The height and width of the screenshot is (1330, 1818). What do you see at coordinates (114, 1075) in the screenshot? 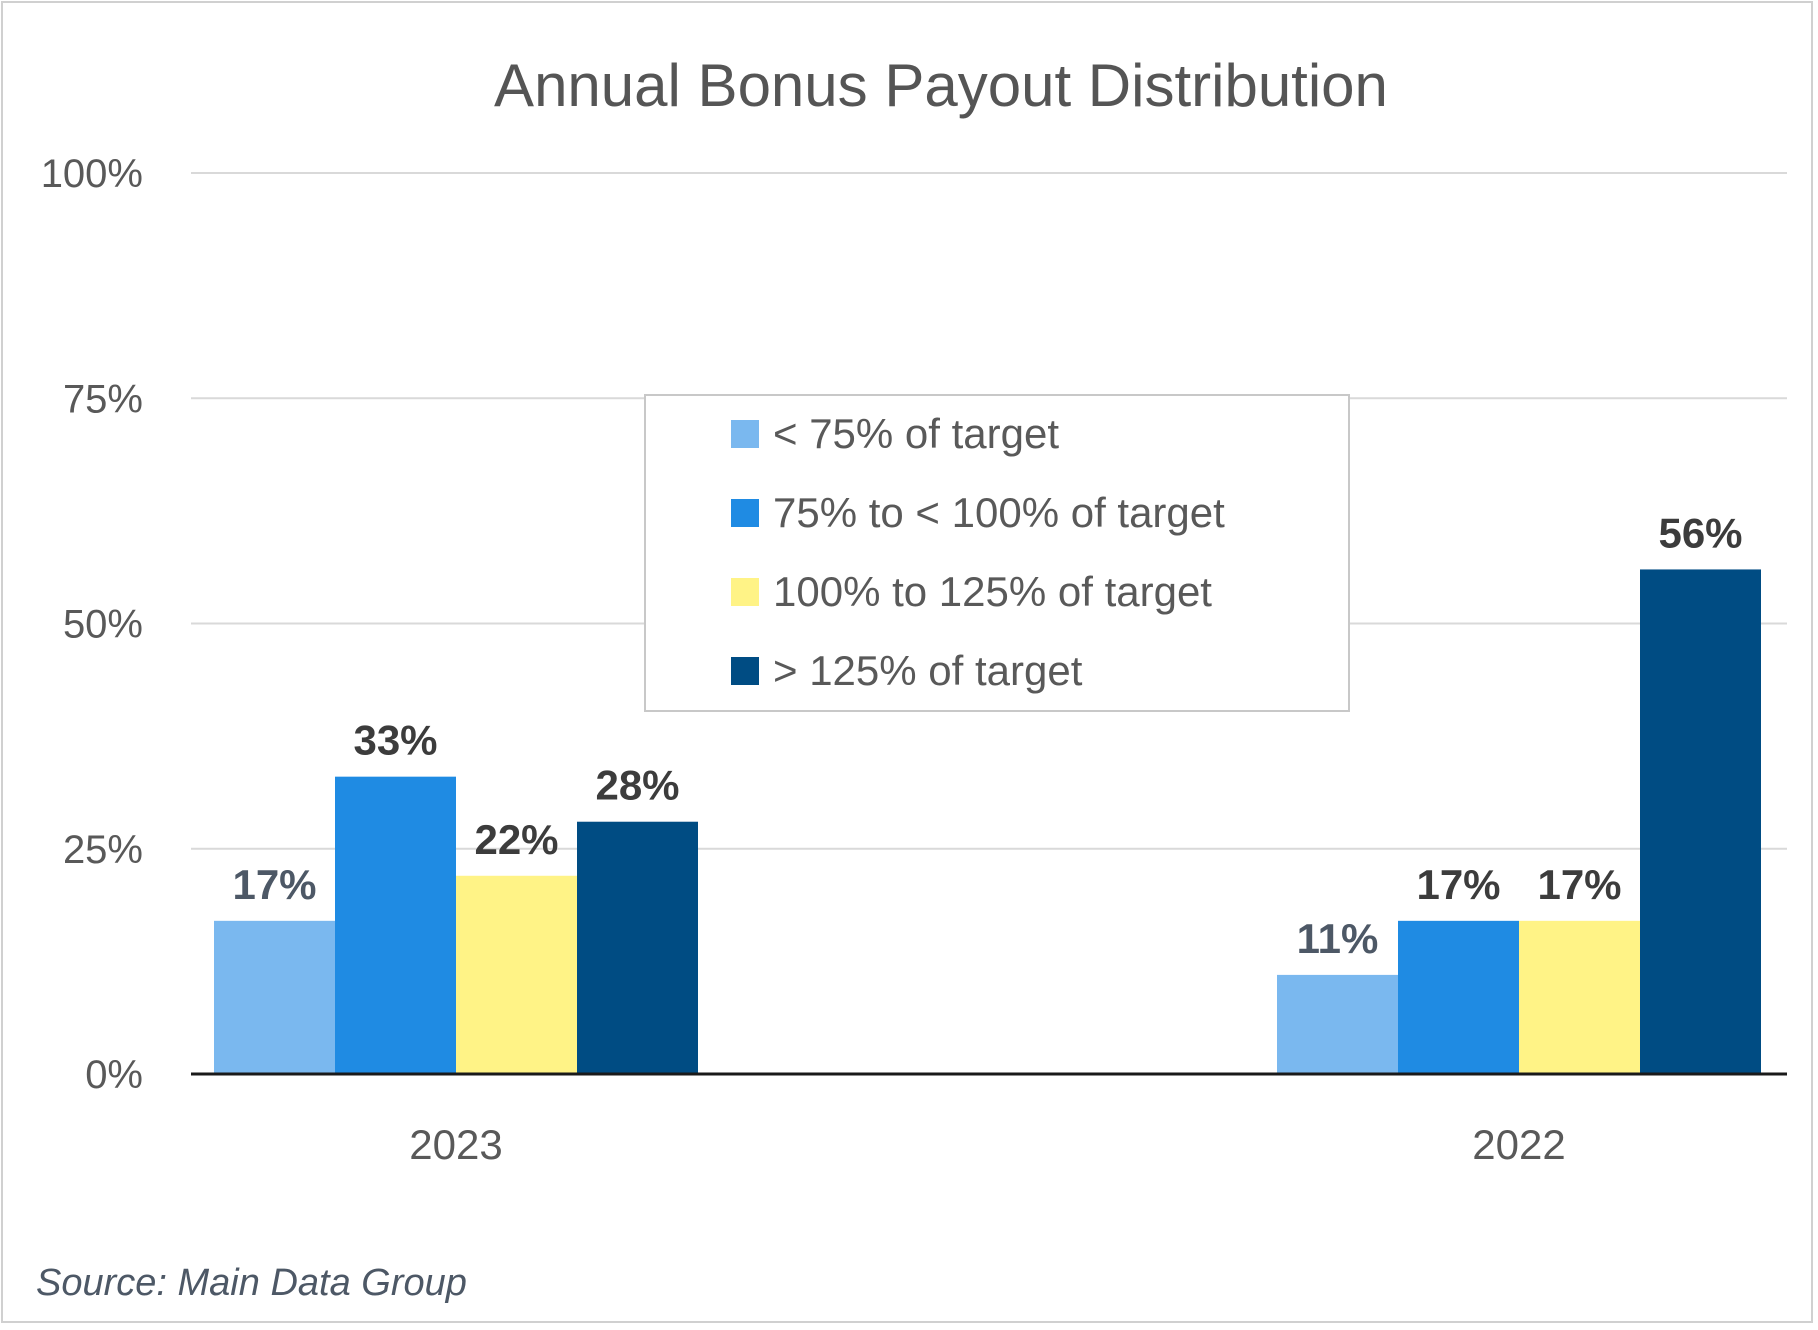
I see `y-tick-label-0: 0%` at bounding box center [114, 1075].